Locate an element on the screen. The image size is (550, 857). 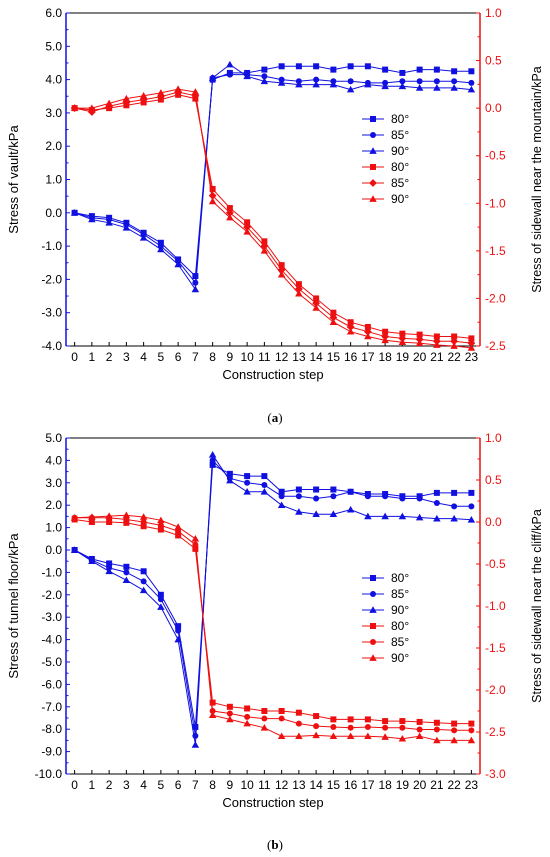
x-tick-label: 14 is located at coordinates (316, 357).